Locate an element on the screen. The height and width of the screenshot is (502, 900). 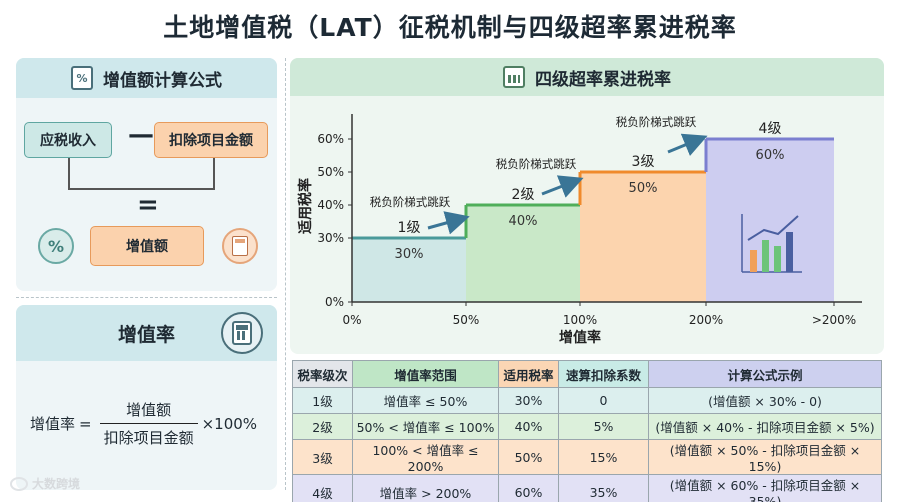
x-tick-label: 200% is located at coordinates (706, 320).